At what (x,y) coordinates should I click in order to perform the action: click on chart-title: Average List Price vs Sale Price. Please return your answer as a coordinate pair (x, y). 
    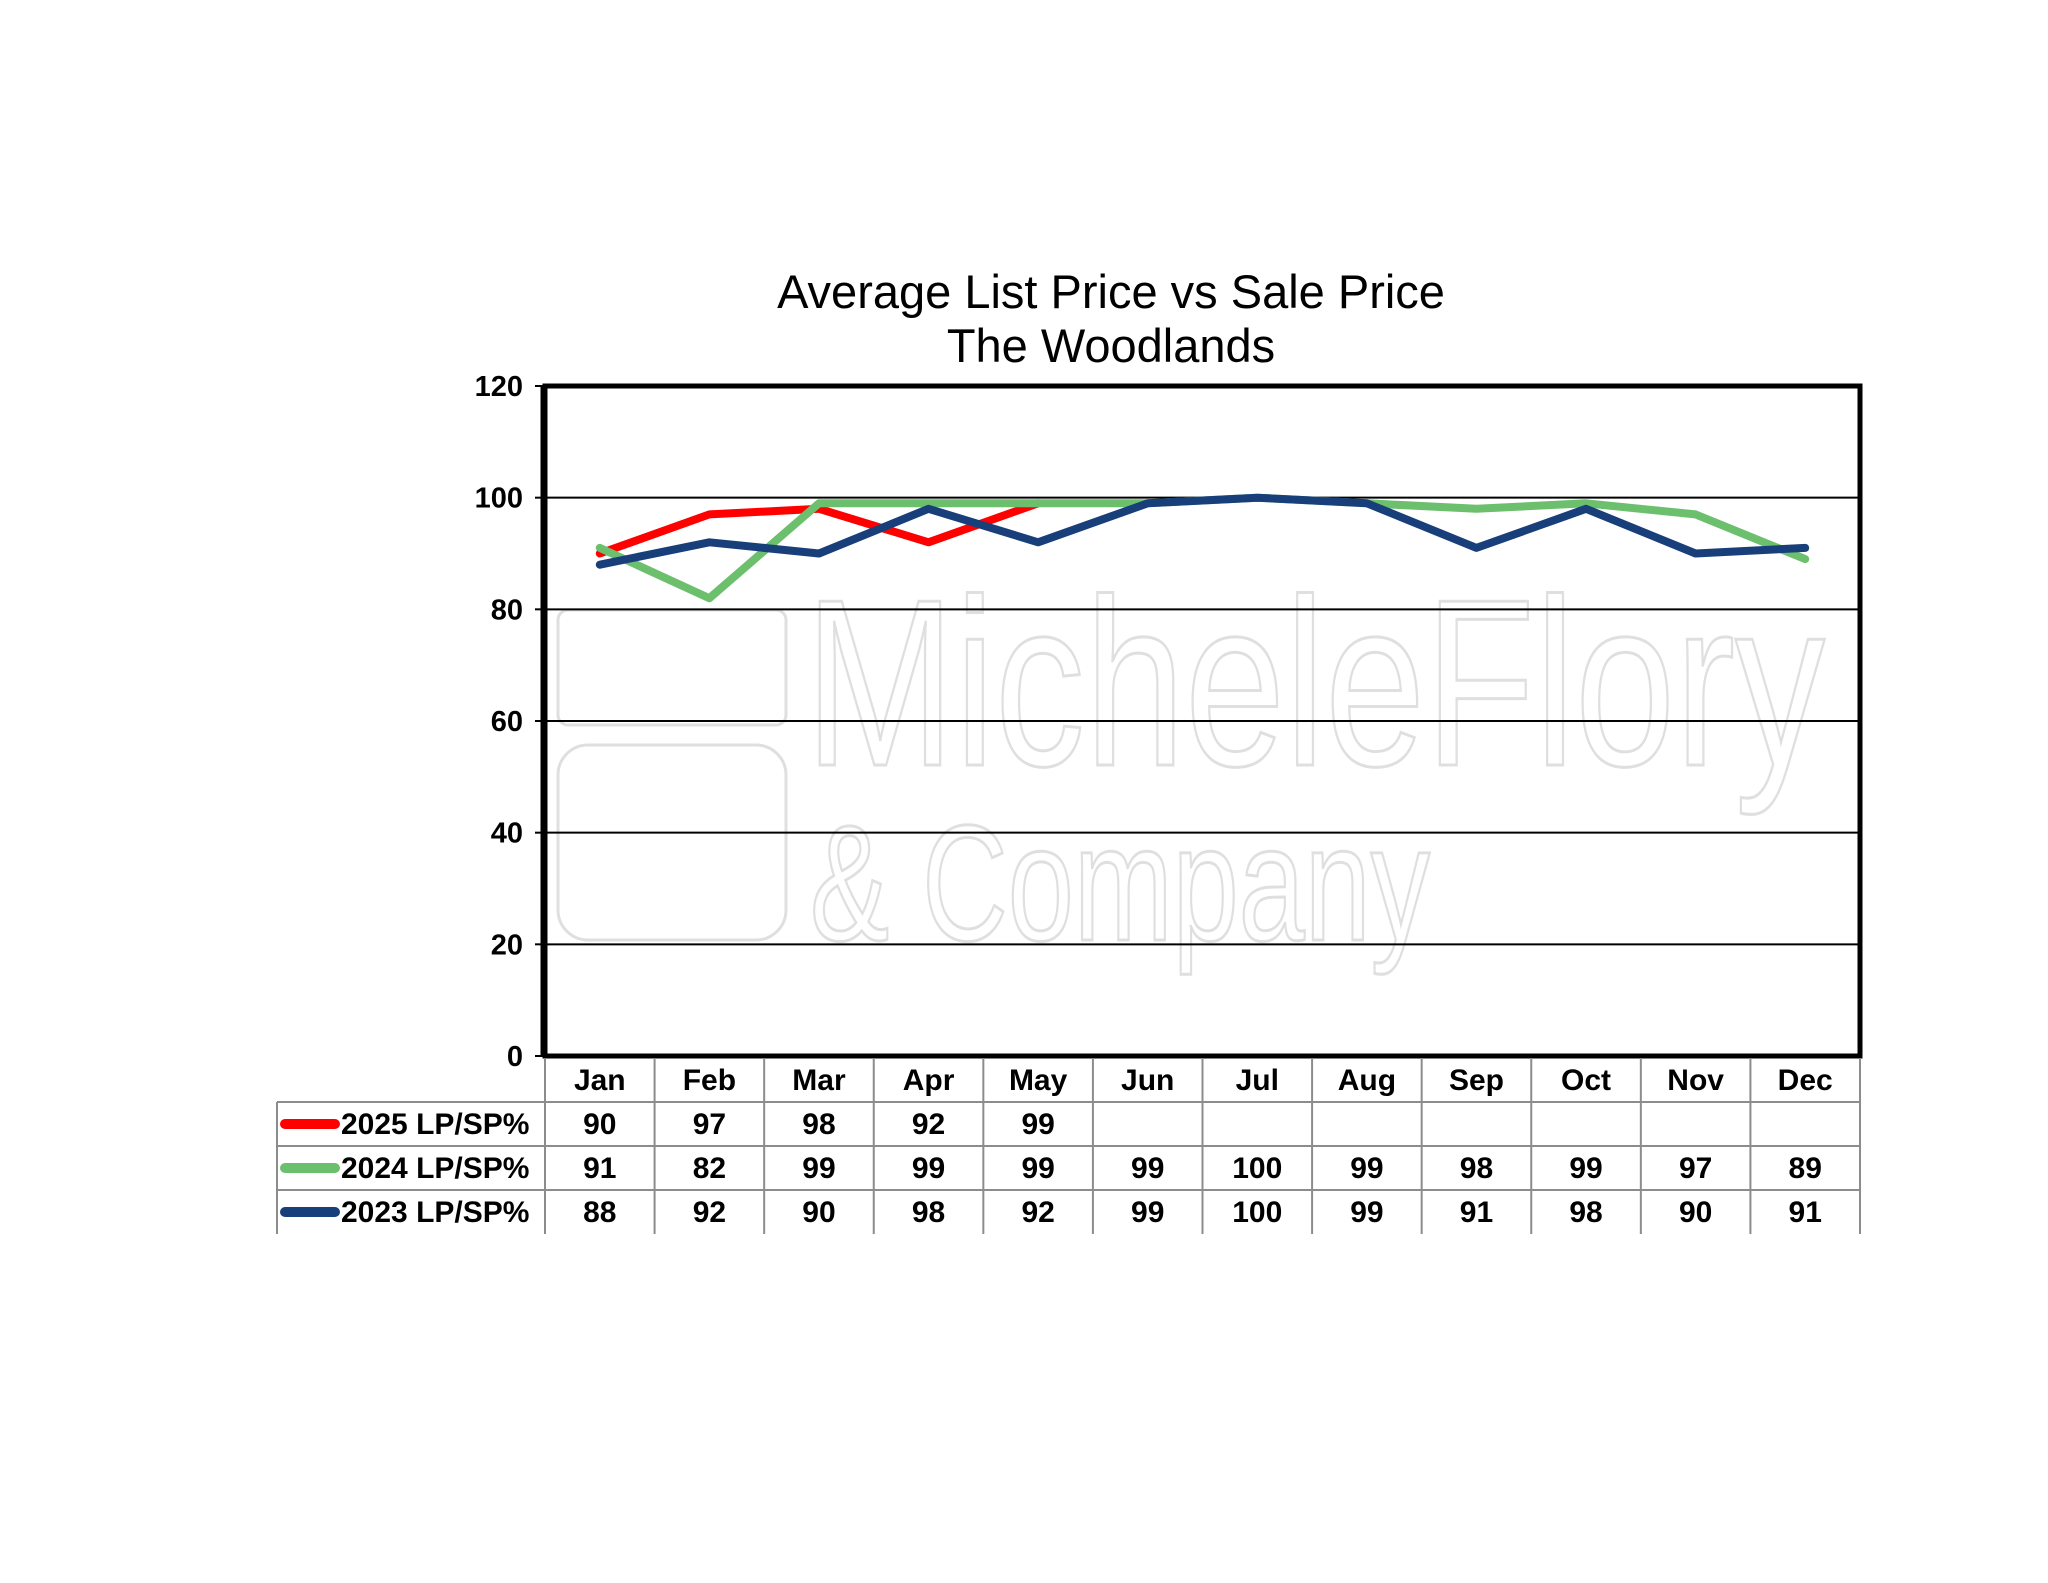
    Looking at the image, I should click on (1111, 291).